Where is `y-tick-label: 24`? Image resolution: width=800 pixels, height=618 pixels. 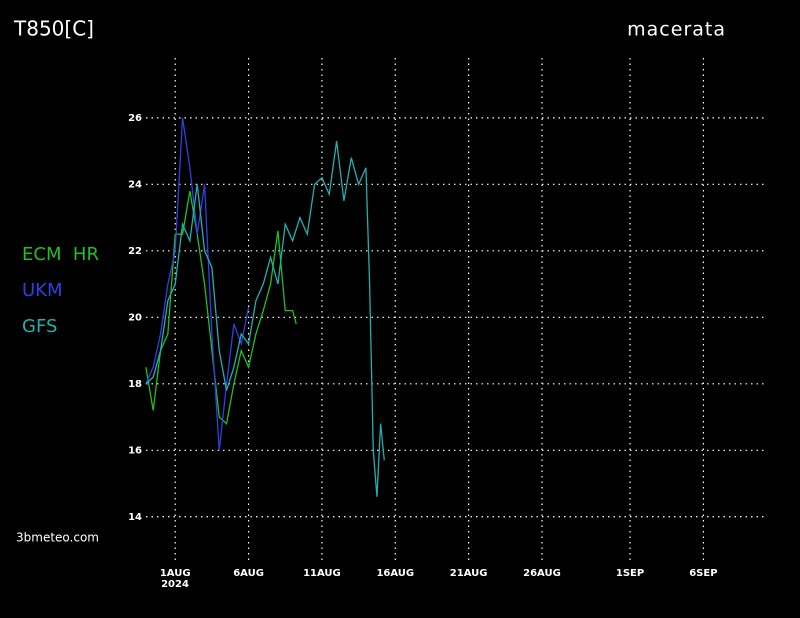
y-tick-label: 24 is located at coordinates (135, 184).